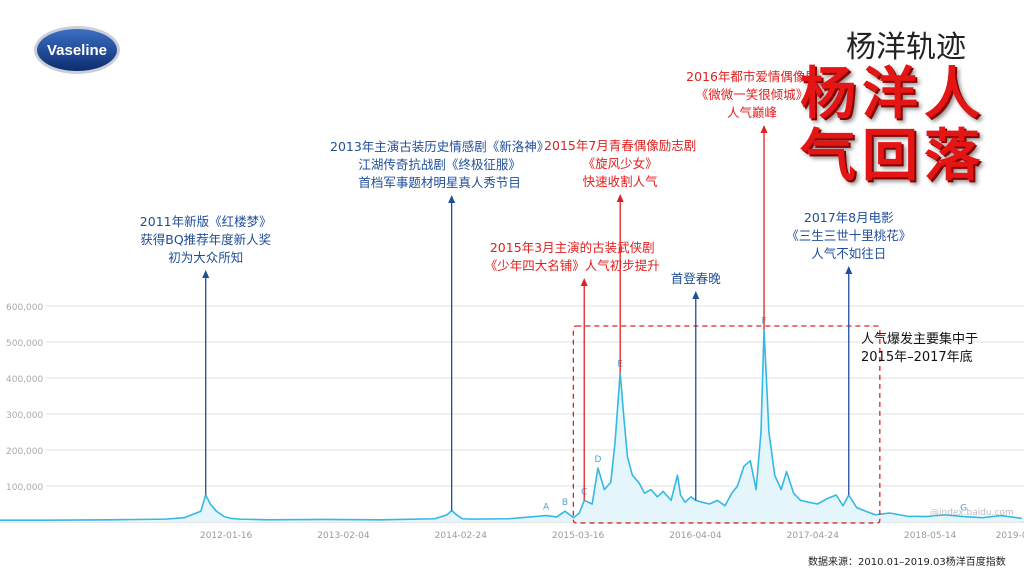 This screenshot has height=576, width=1024. What do you see at coordinates (849, 217) in the screenshot?
I see `annotation-label: 2017年8月电影` at bounding box center [849, 217].